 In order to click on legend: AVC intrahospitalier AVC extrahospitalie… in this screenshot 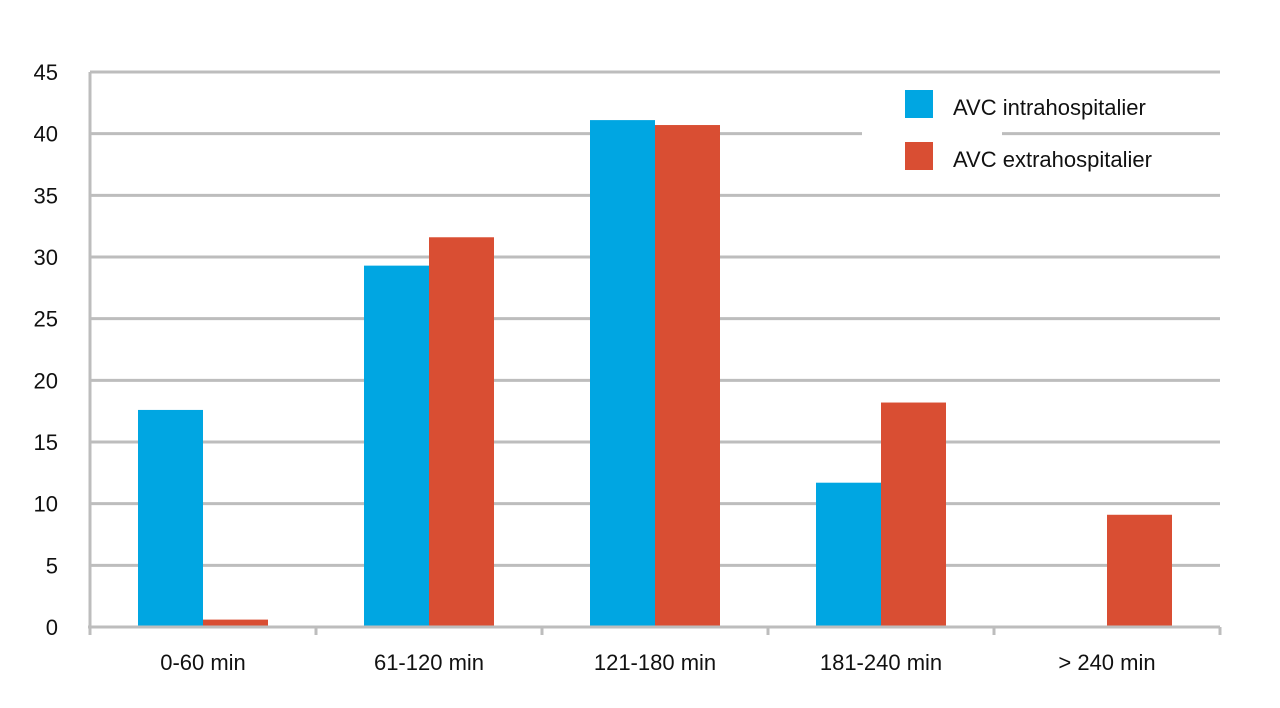, I will do `click(1007, 135)`.